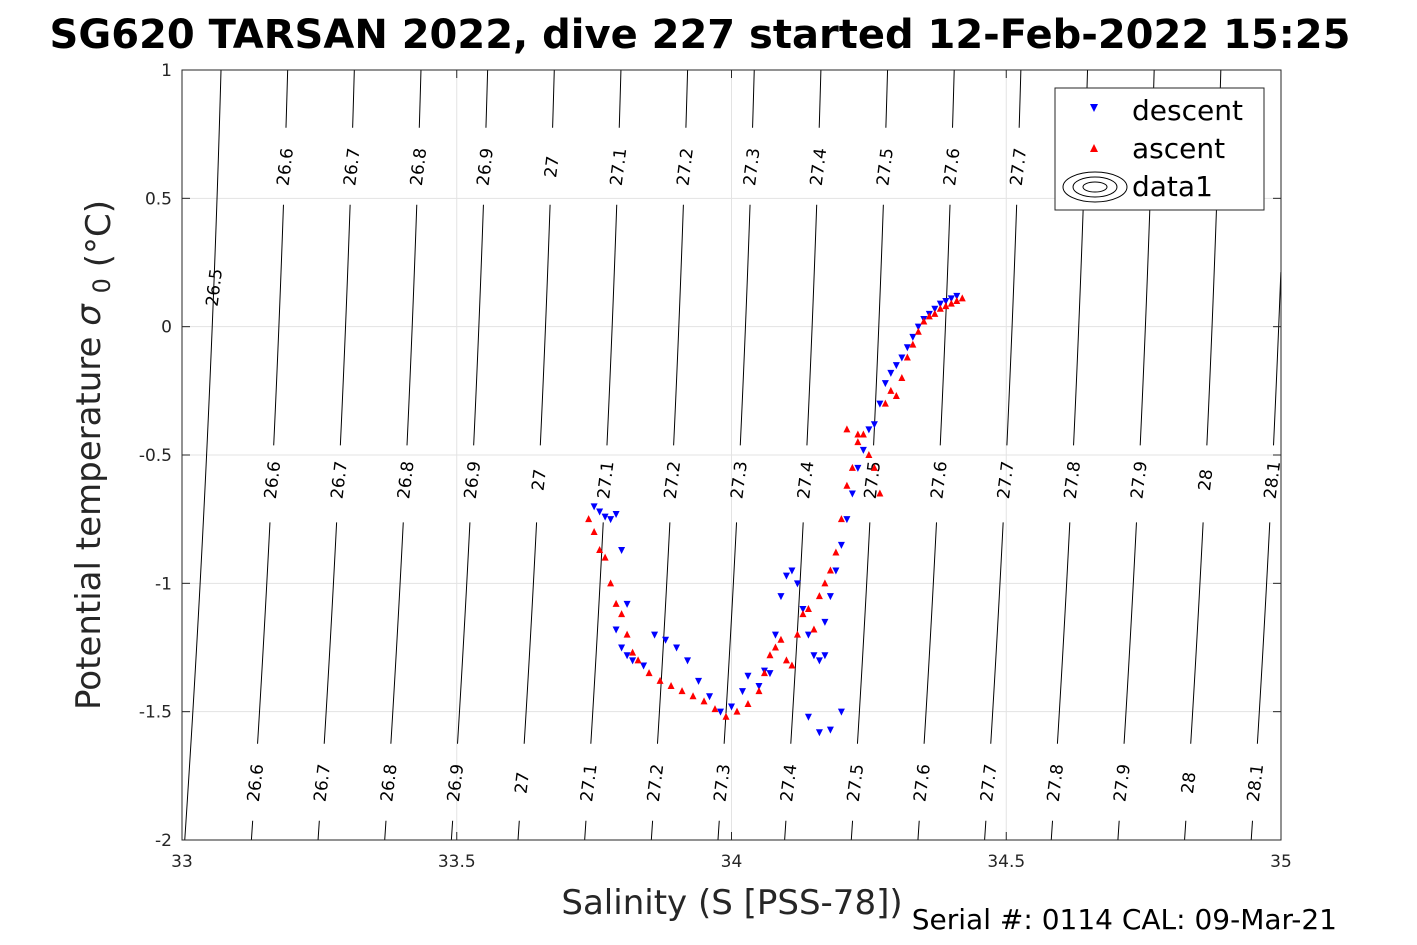 The height and width of the screenshot is (945, 1417). What do you see at coordinates (89, 523) in the screenshot?
I see `y-axis-label-main: Potential temperature` at bounding box center [89, 523].